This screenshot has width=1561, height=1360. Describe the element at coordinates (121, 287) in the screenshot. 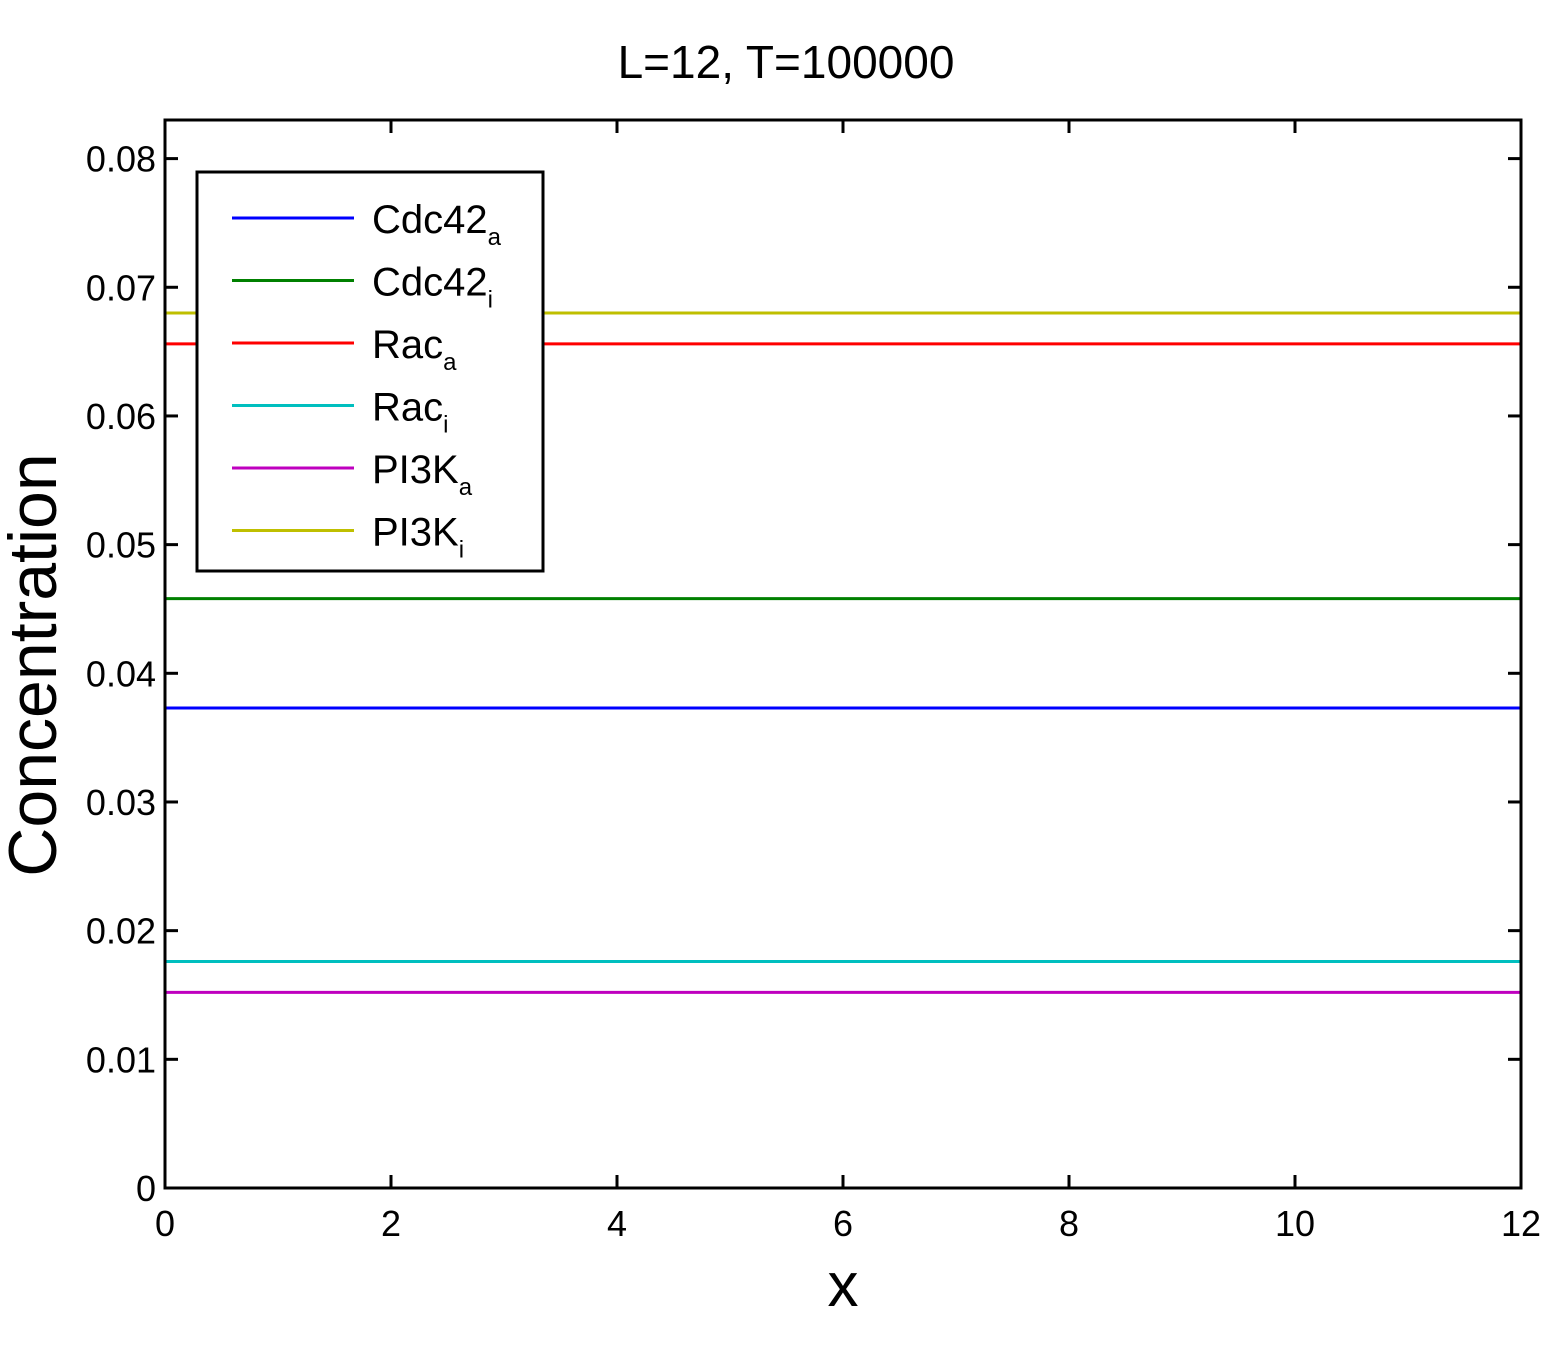

I see `y-tick-label: 0.07` at that location.